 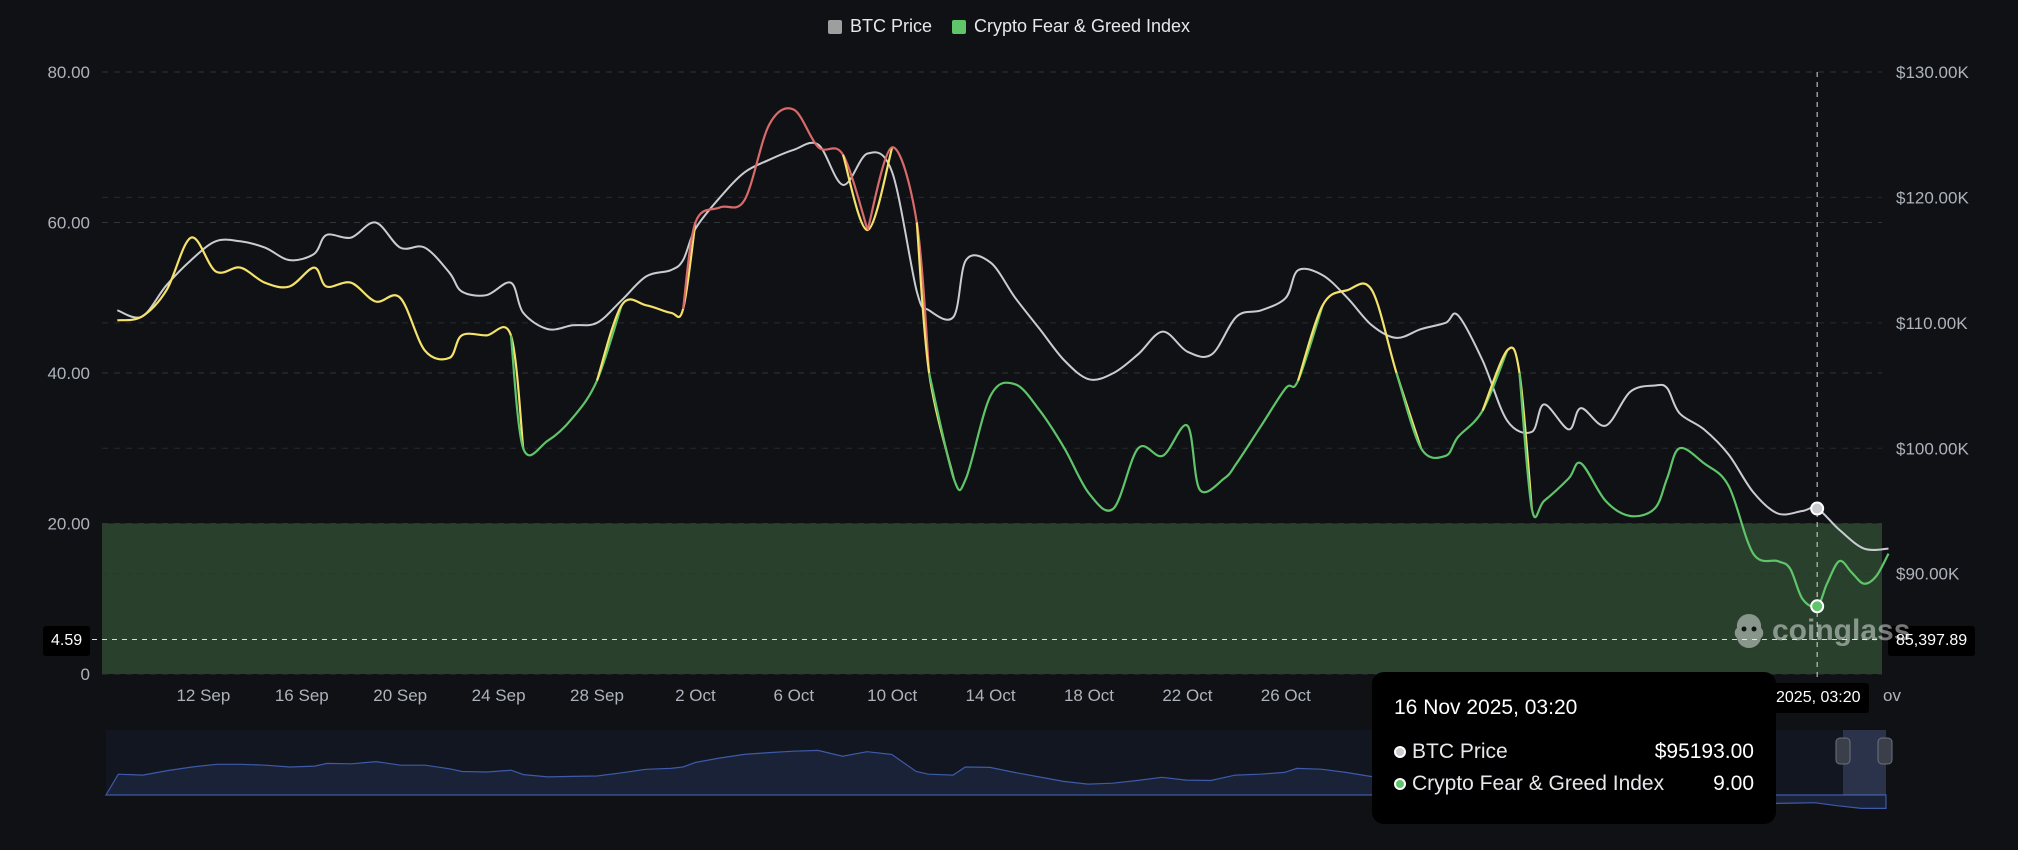 I want to click on left-axis-tick-label: 60.00, so click(x=68, y=223).